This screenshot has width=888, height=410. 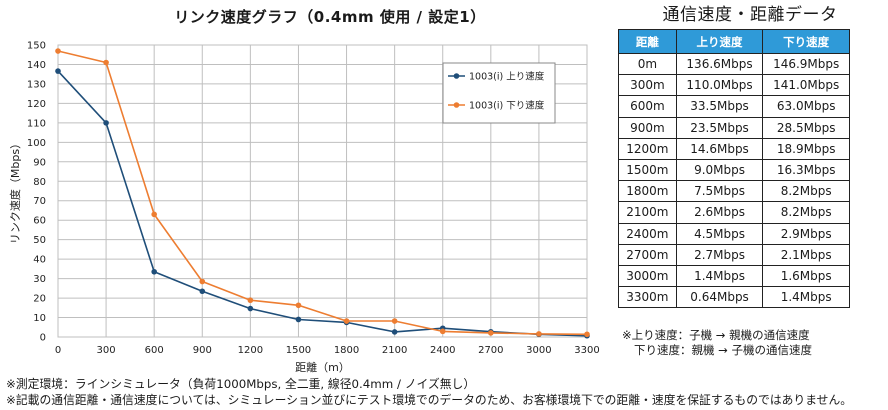 I want to click on cell-distance: 3300m, so click(x=647, y=297).